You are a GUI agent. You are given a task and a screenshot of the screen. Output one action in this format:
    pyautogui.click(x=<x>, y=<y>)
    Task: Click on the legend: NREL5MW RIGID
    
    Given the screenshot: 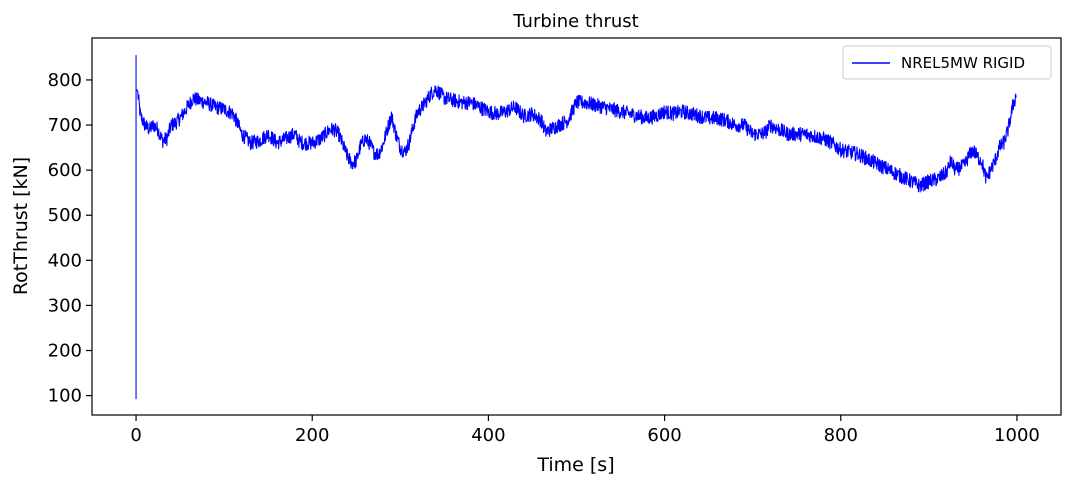 What is the action you would take?
    pyautogui.click(x=947, y=62)
    